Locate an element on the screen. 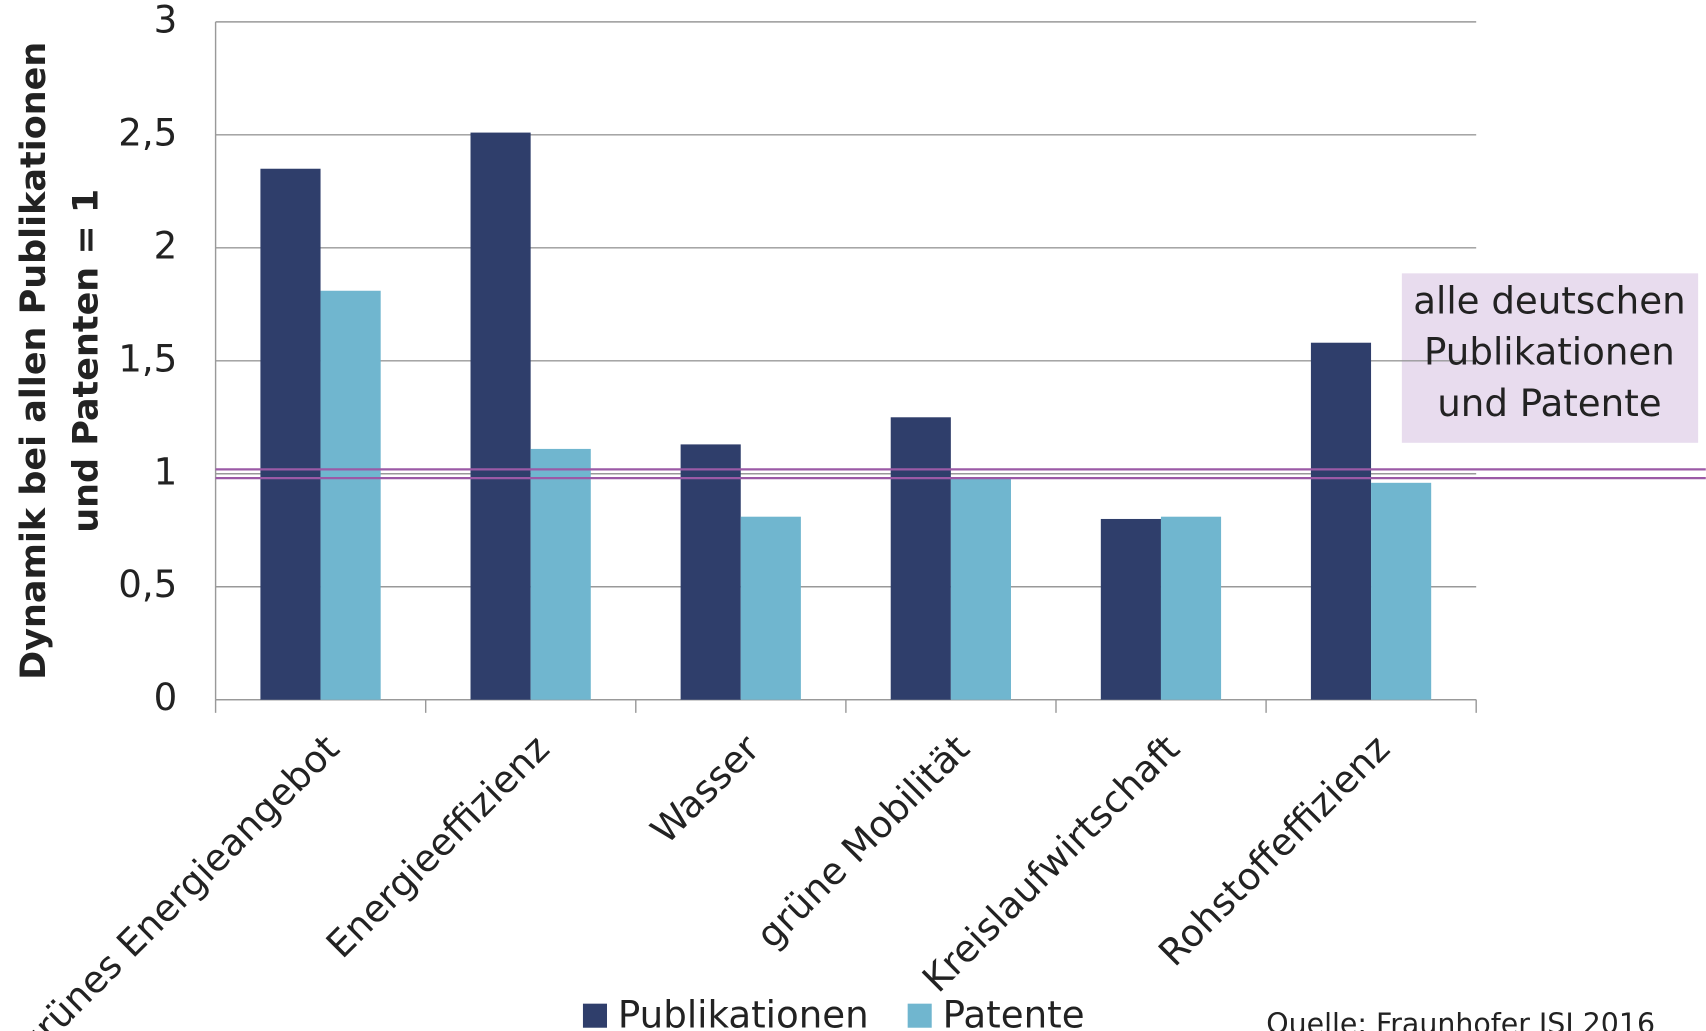 Image resolution: width=1706 pixels, height=1031 pixels. y-tick-label: 2 is located at coordinates (166, 245).